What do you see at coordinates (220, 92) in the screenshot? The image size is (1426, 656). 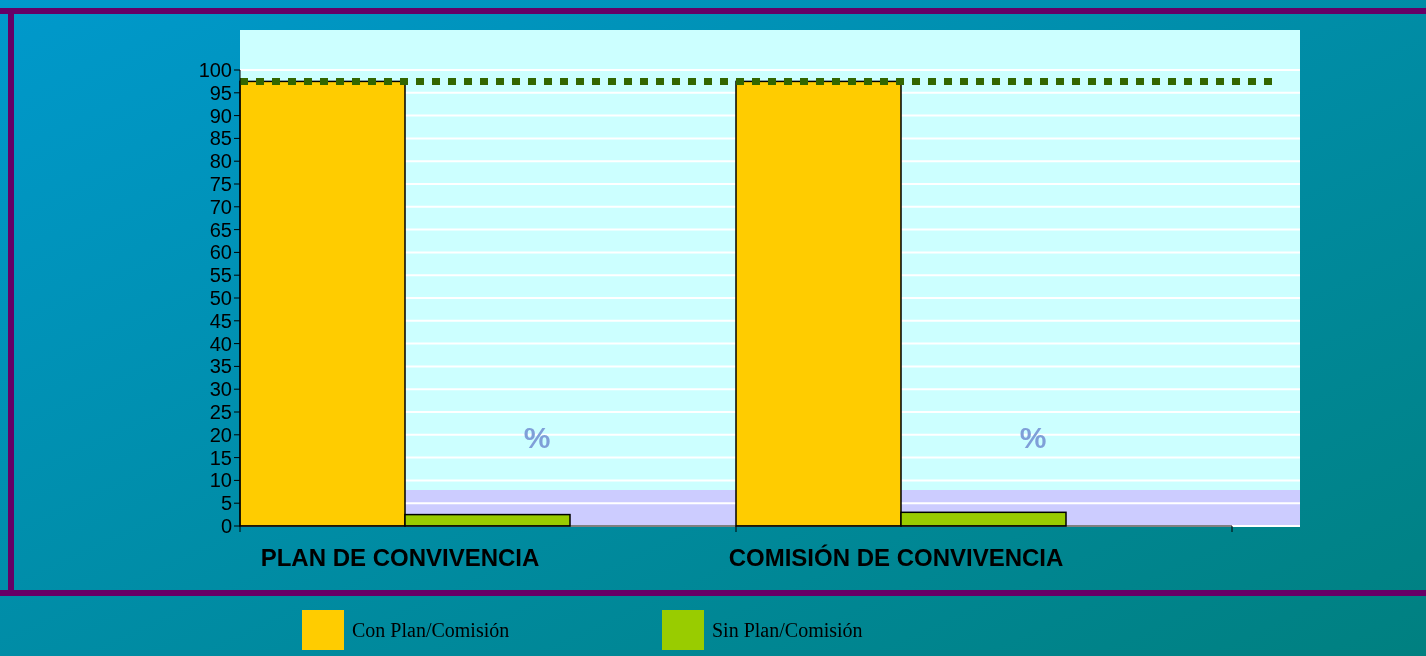 I see `y-tick-label: 95` at bounding box center [220, 92].